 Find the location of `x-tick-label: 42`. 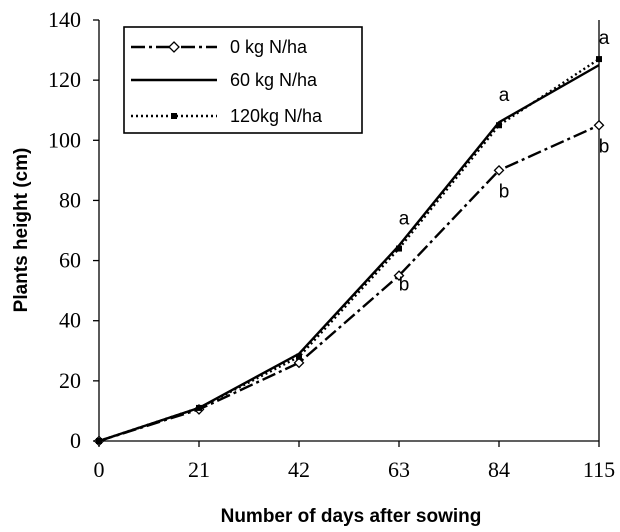

x-tick-label: 42 is located at coordinates (299, 469).